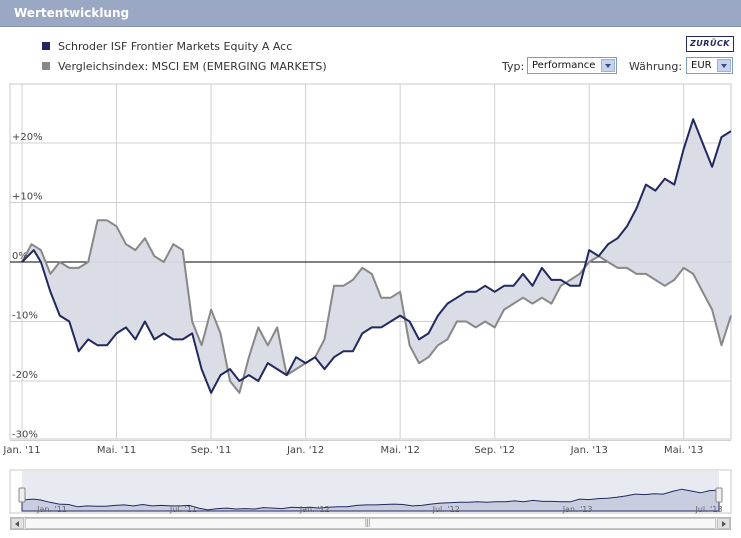  What do you see at coordinates (683, 450) in the screenshot?
I see `x-tick-label: Mai. '13` at bounding box center [683, 450].